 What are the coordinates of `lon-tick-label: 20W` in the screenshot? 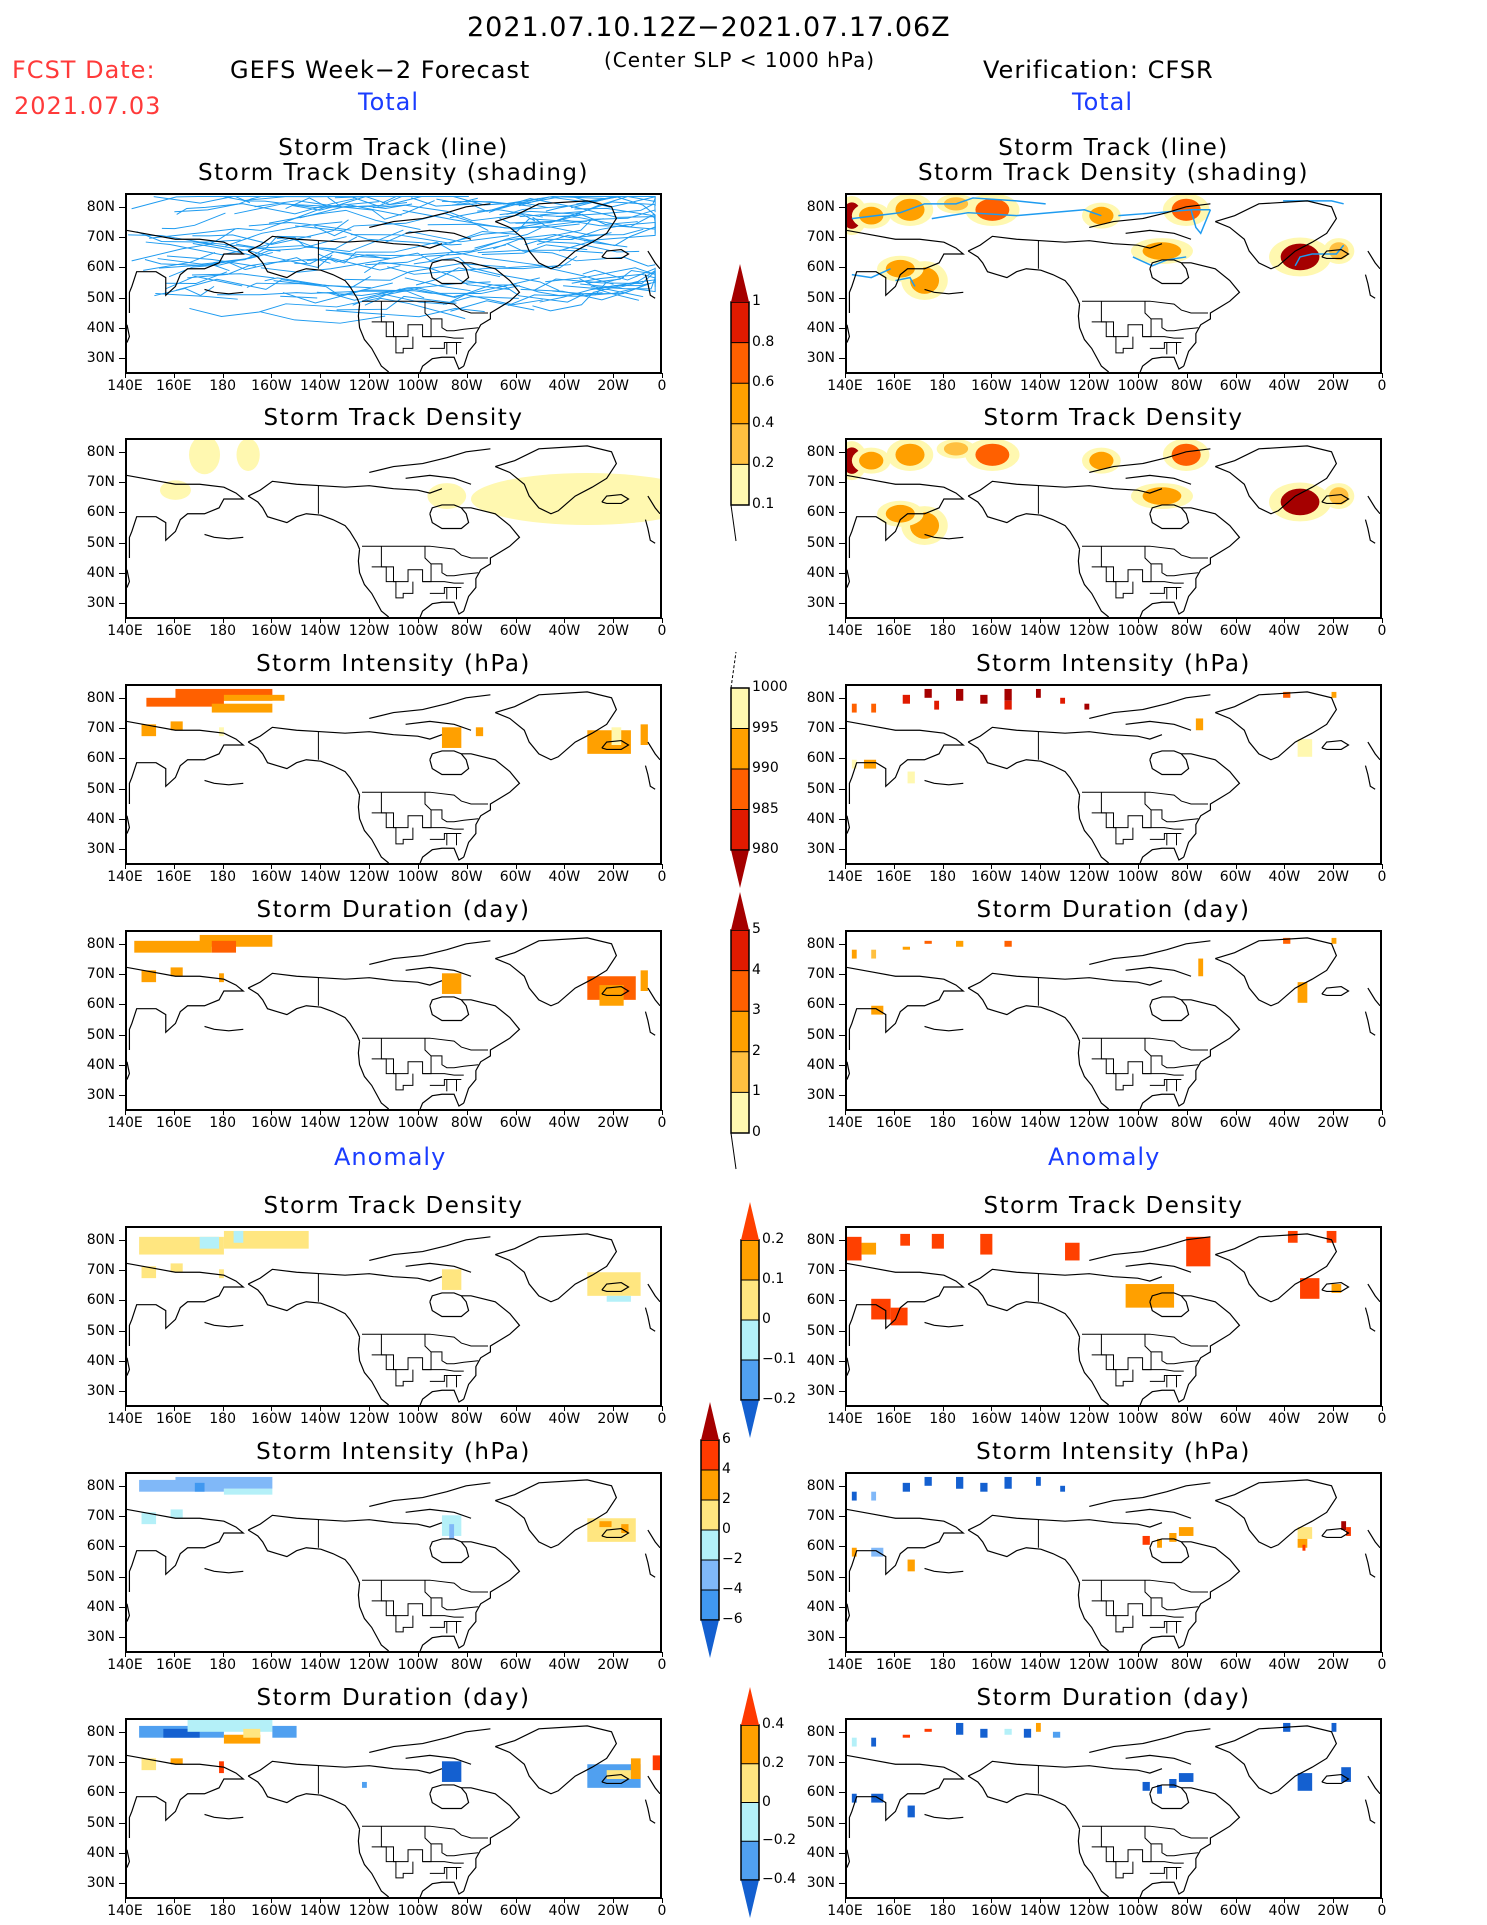 It's located at (1333, 631).